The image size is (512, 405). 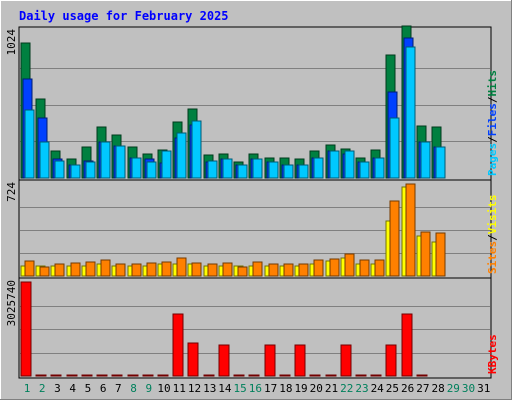 I want to click on x-tick-label-day-30: 30, so click(x=468, y=388).